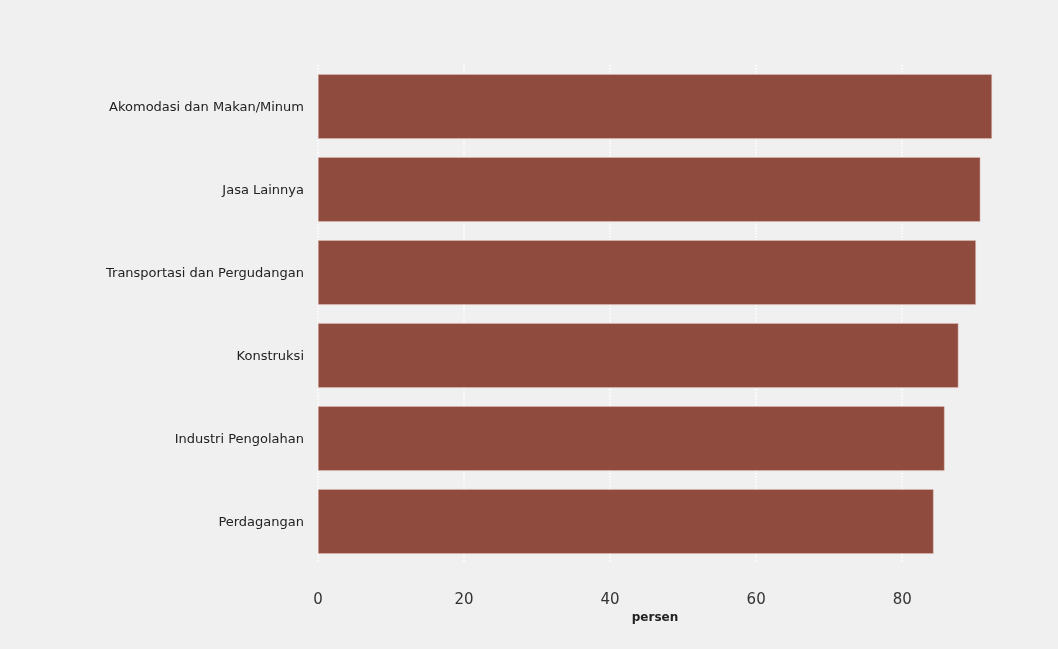 This screenshot has width=1058, height=649. I want to click on y-tick-label: Perdagangan, so click(261, 521).